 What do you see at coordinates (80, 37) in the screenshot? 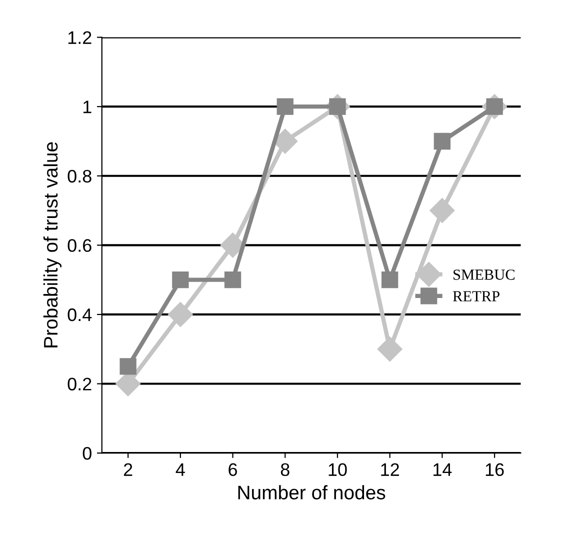
I see `y-tick-label: 1.2` at bounding box center [80, 37].